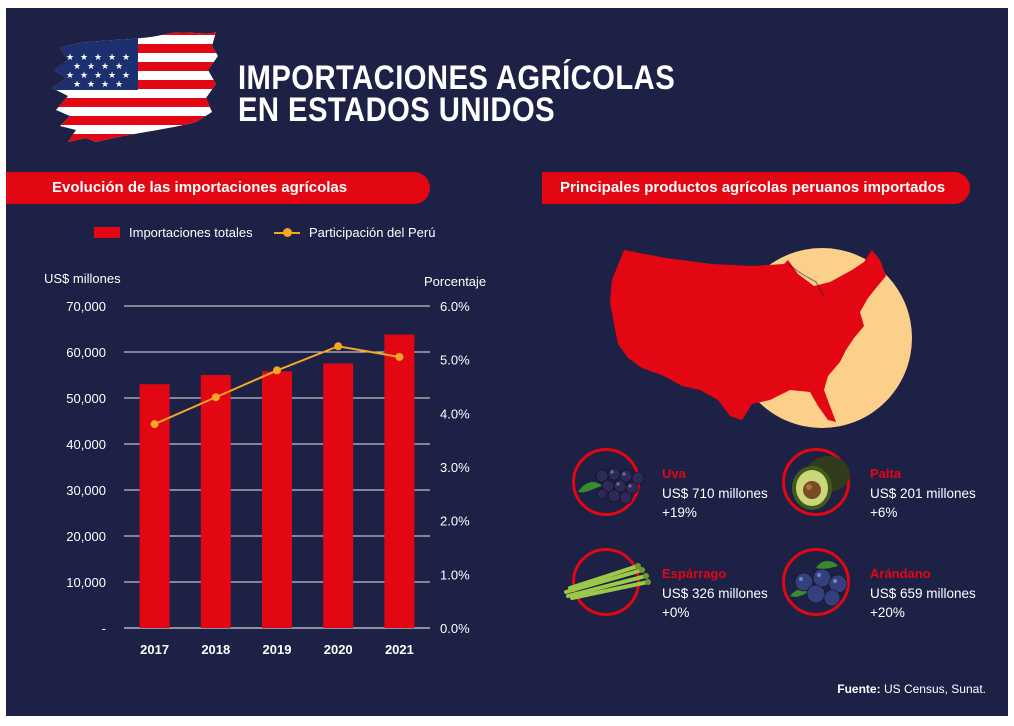 The image size is (1014, 726). Describe the element at coordinates (859, 689) in the screenshot. I see `source-label: Fuente:` at that location.